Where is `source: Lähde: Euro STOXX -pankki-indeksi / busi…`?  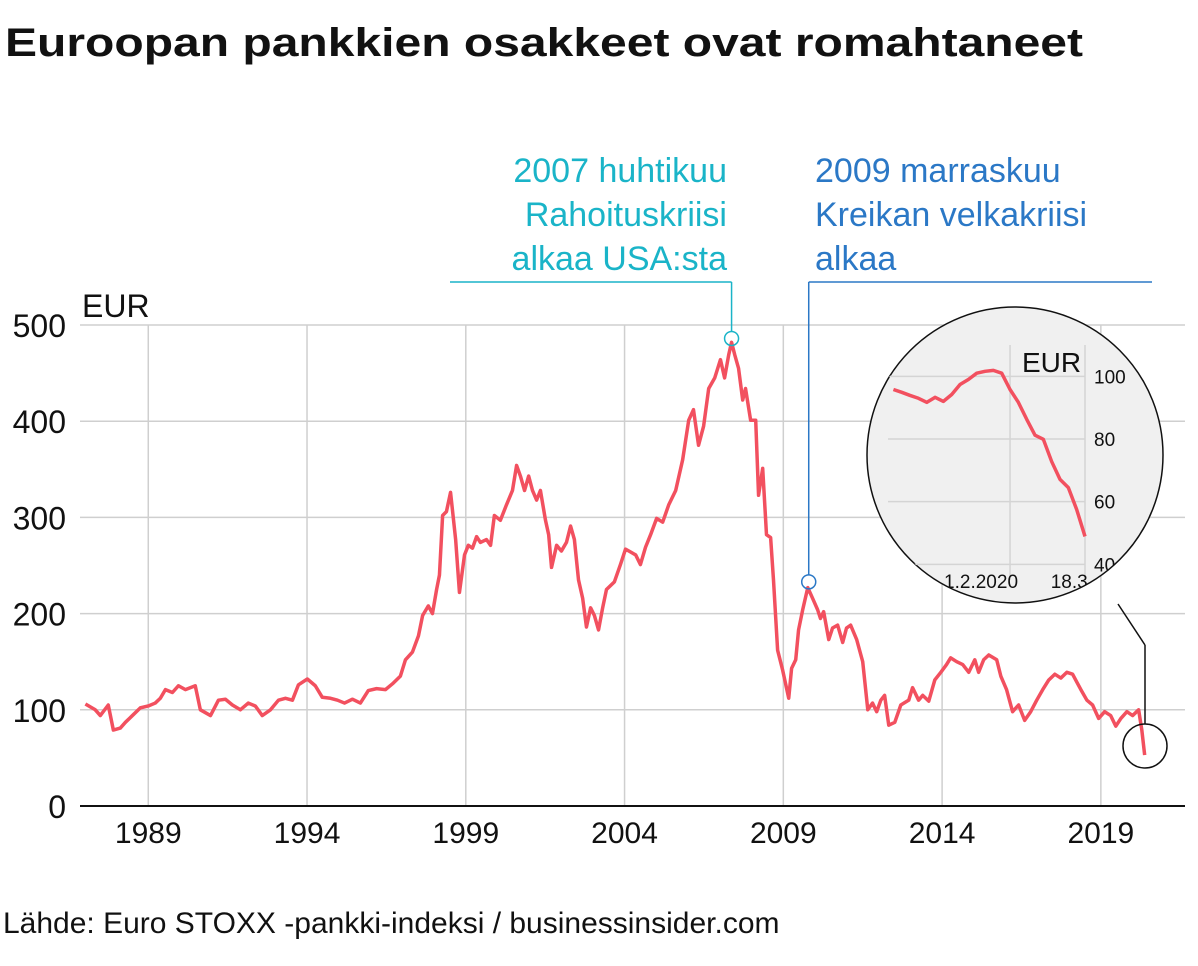 source: Lähde: Euro STOXX -pankki-indeksi / busi… is located at coordinates (391, 923).